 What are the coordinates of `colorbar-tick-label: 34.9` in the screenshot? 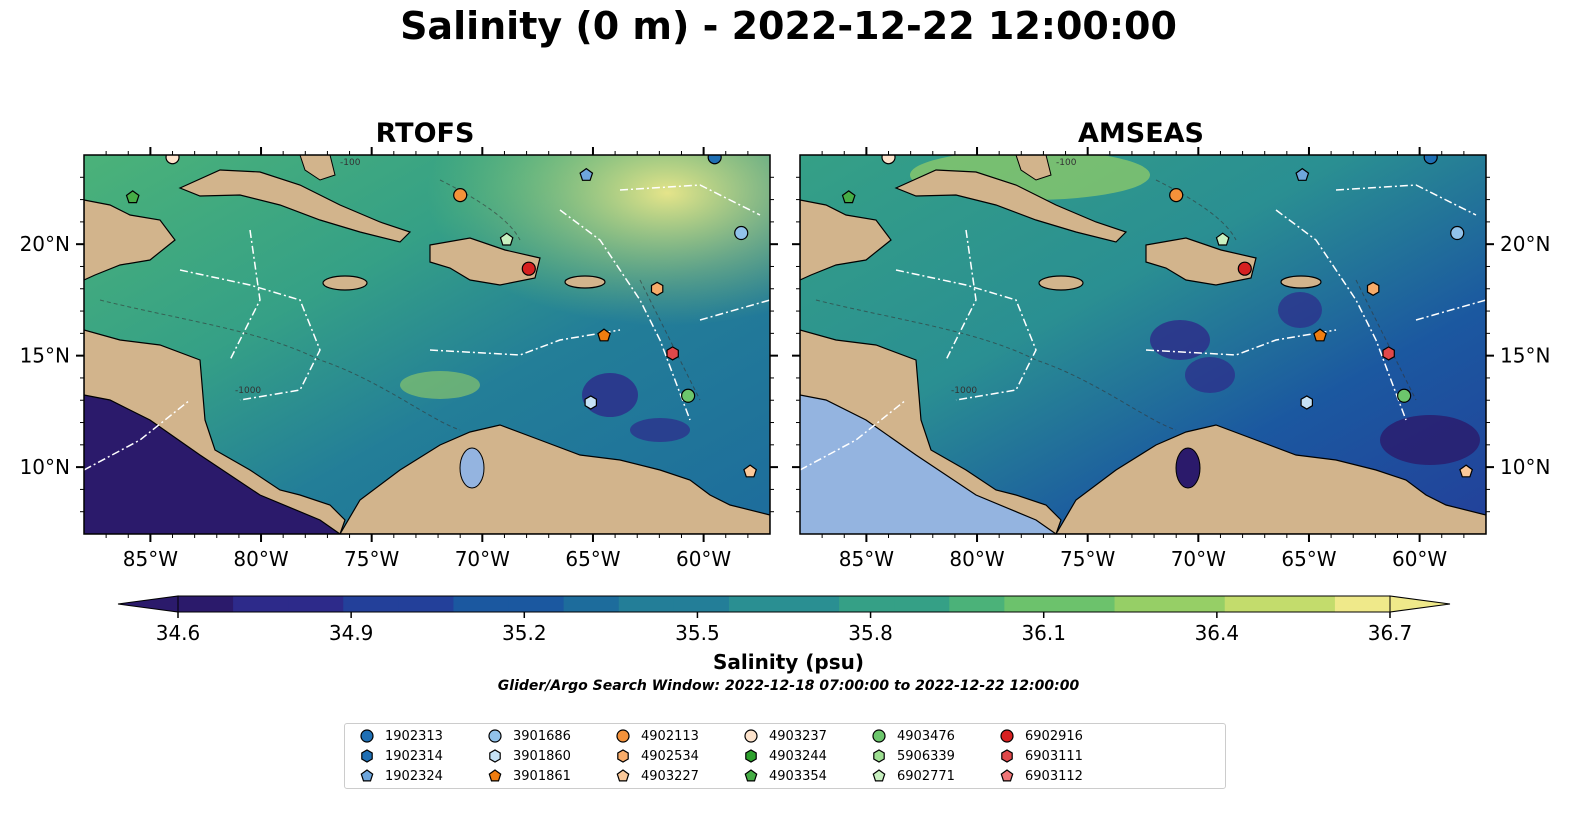 It's located at (351, 633).